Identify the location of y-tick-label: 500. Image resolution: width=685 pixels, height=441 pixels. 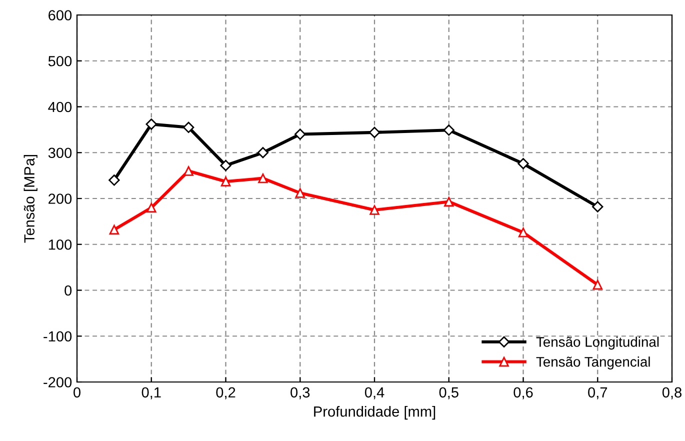
(60, 61).